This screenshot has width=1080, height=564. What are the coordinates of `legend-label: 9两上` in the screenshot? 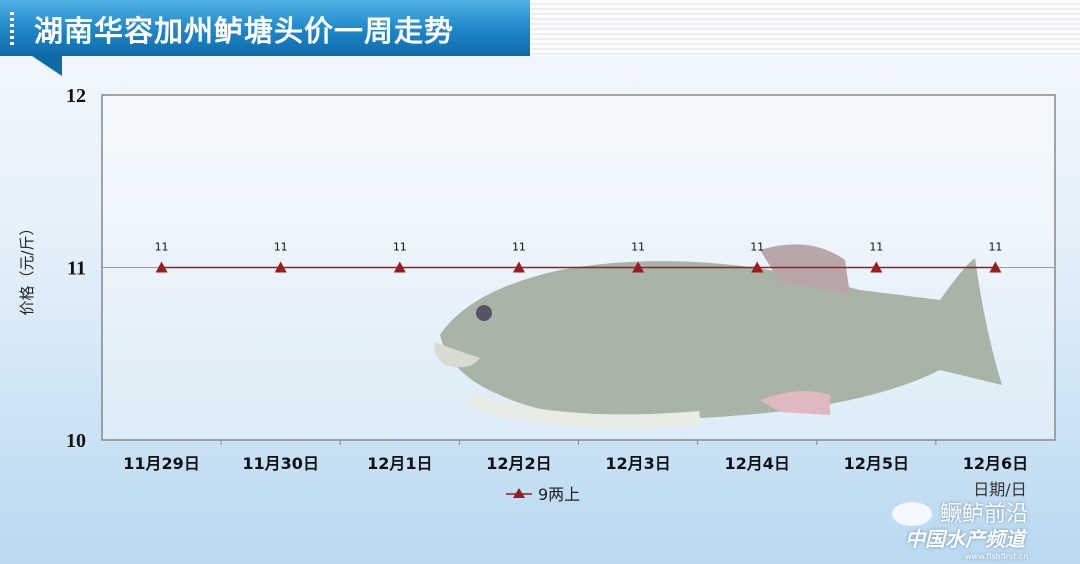 It's located at (559, 494).